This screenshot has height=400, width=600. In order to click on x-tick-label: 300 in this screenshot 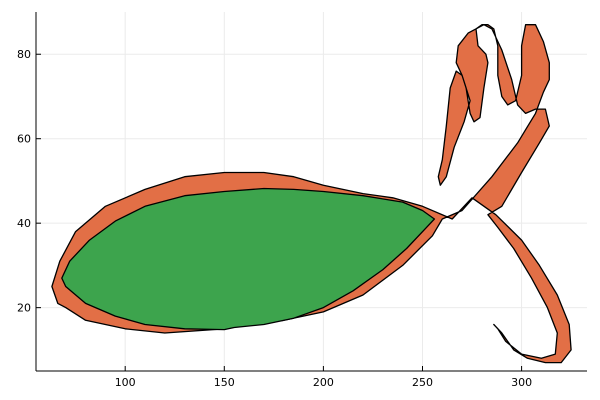, I will do `click(521, 382)`.